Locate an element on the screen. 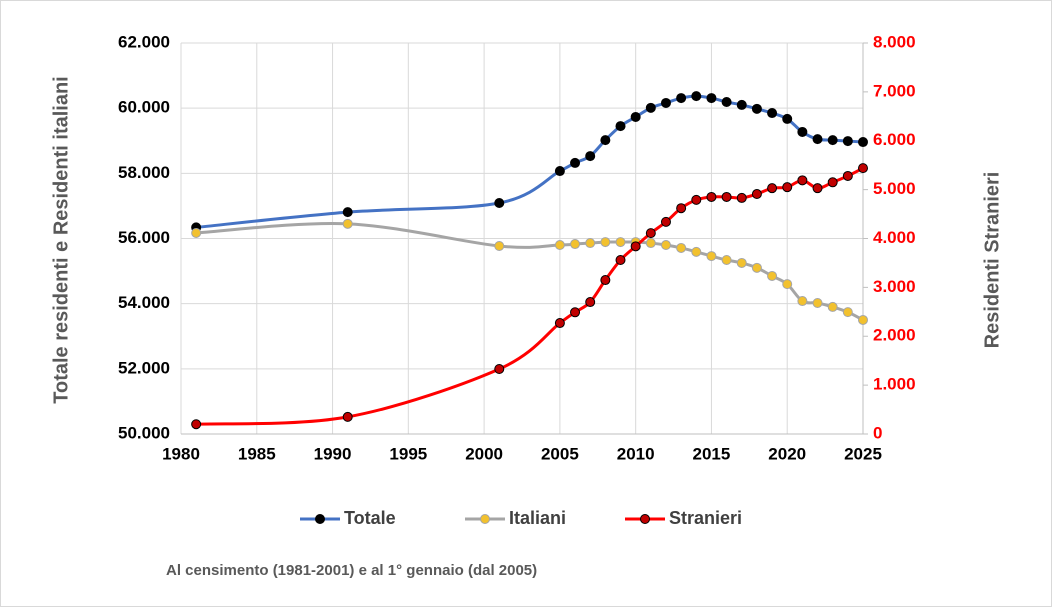 This screenshot has height=607, width=1052. x-tick-label: 2020 is located at coordinates (787, 453).